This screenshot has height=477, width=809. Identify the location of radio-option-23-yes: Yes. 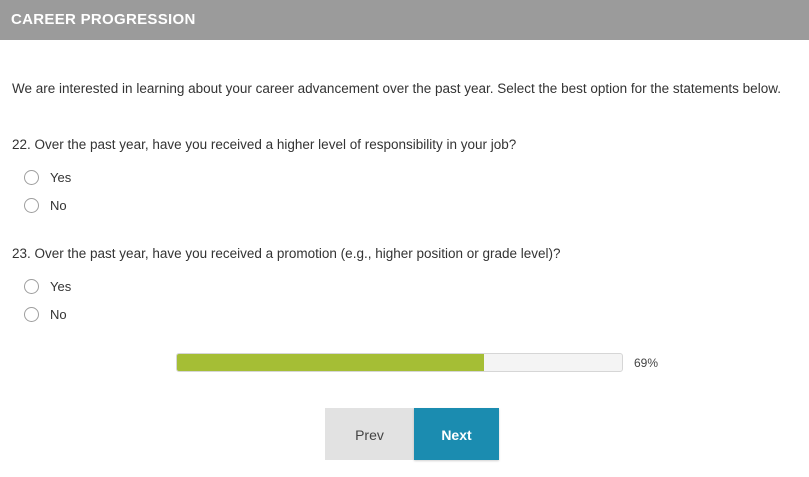
(47, 286).